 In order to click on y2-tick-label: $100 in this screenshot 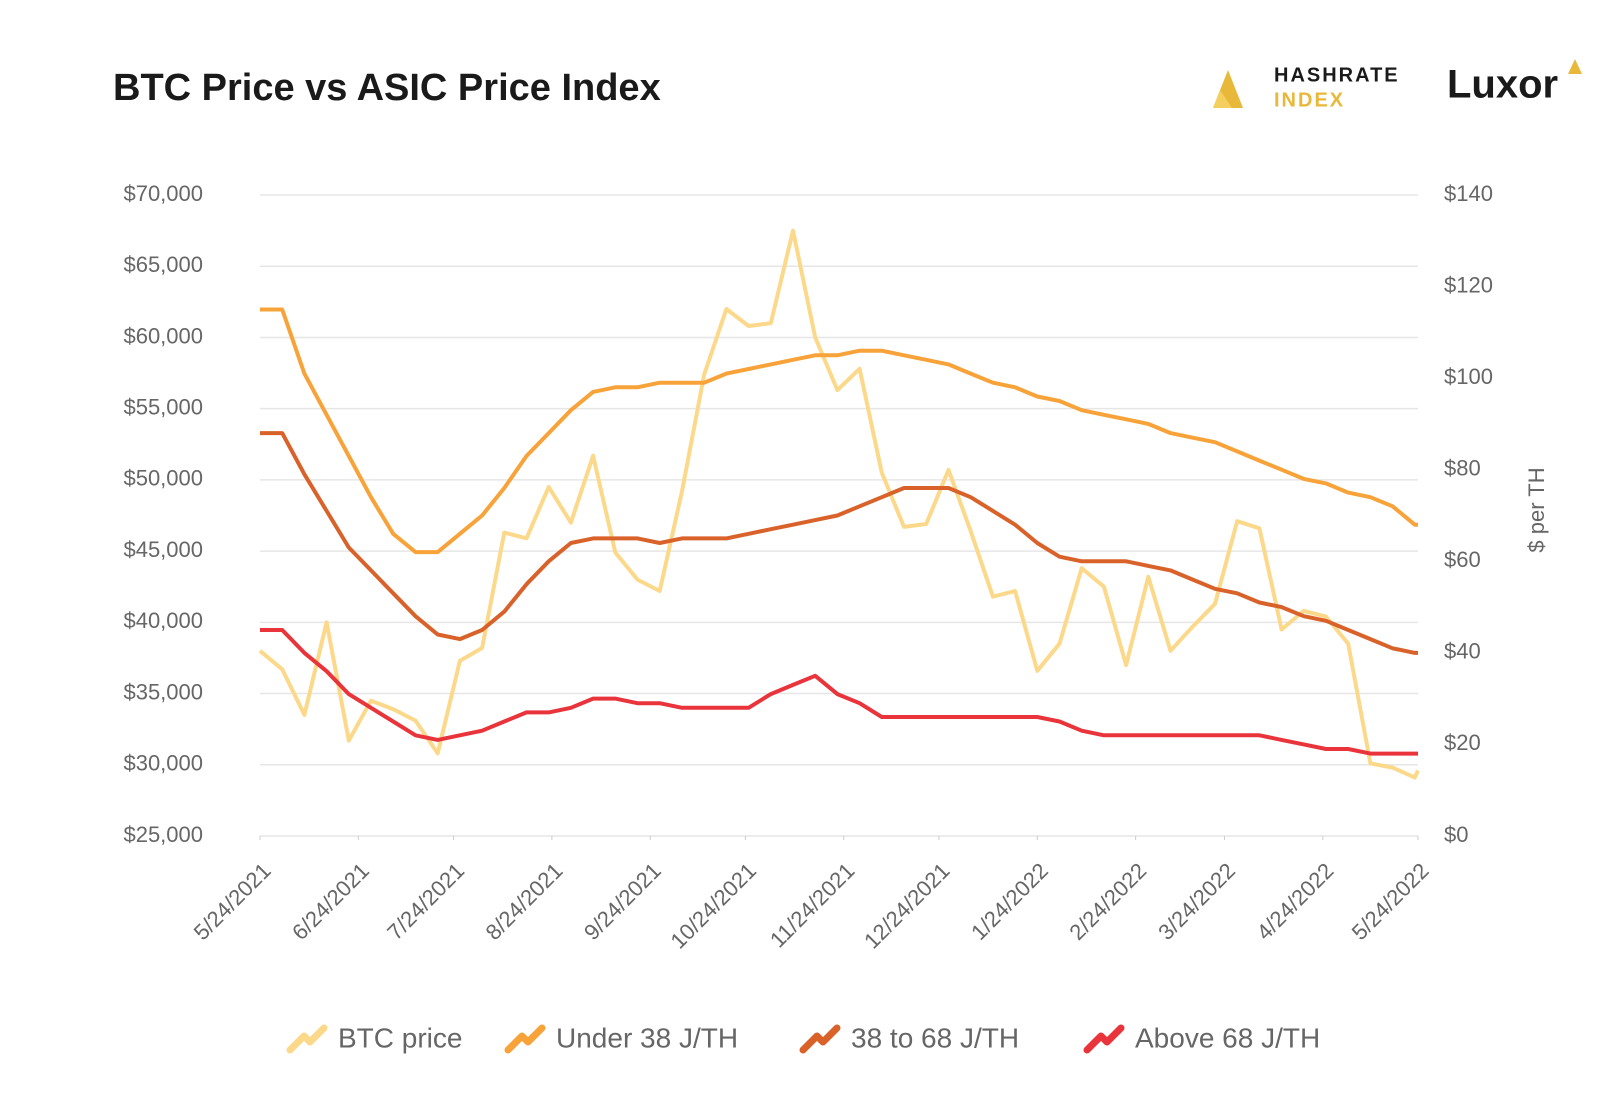, I will do `click(1468, 376)`.